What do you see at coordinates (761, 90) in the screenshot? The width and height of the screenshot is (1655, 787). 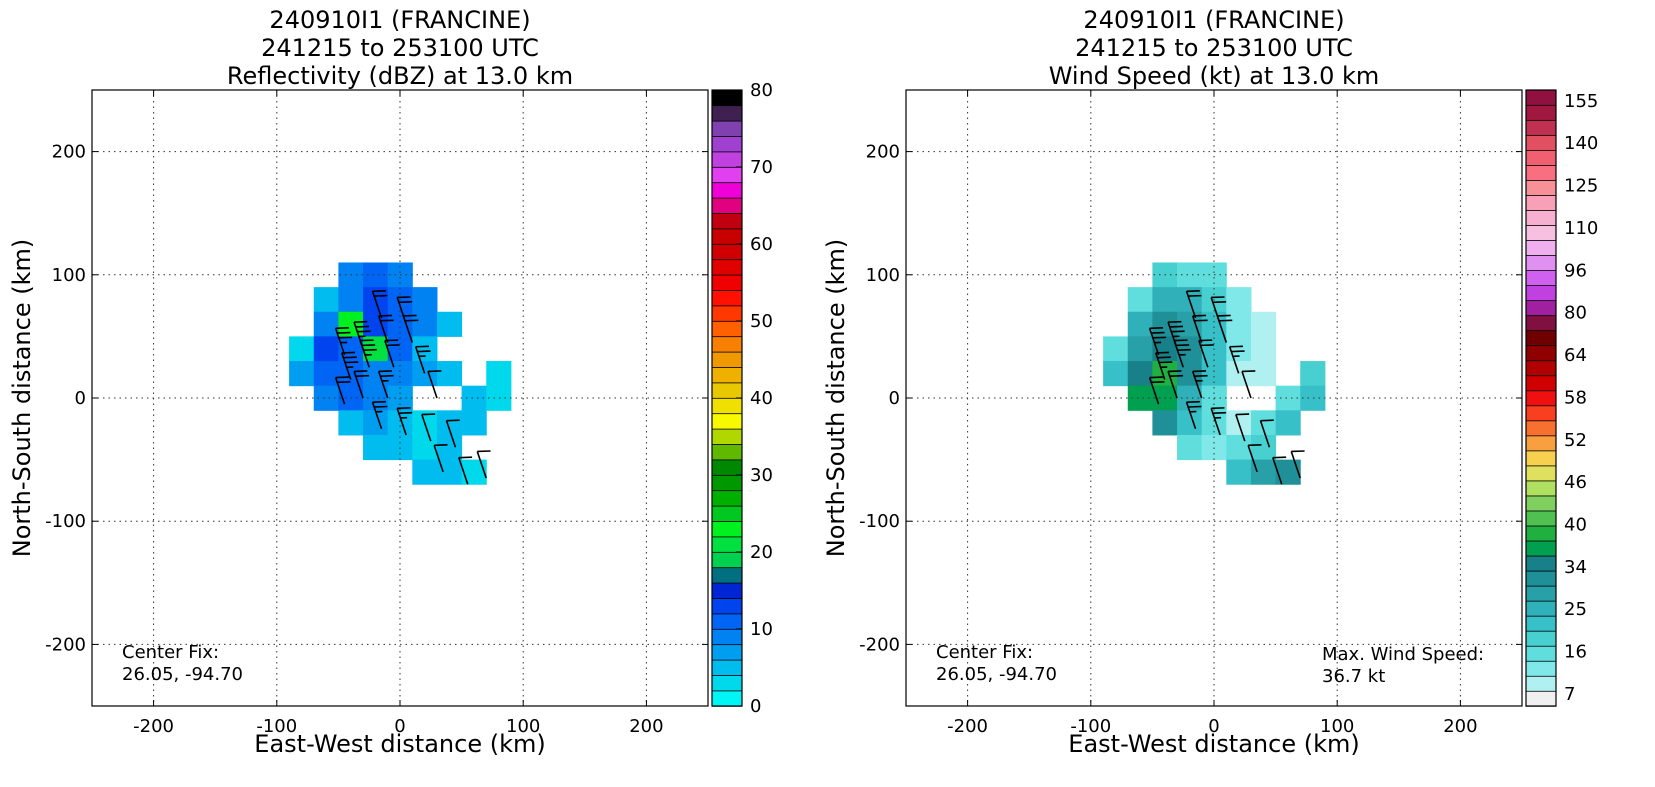 I see `colorbar-tick-label: 80` at bounding box center [761, 90].